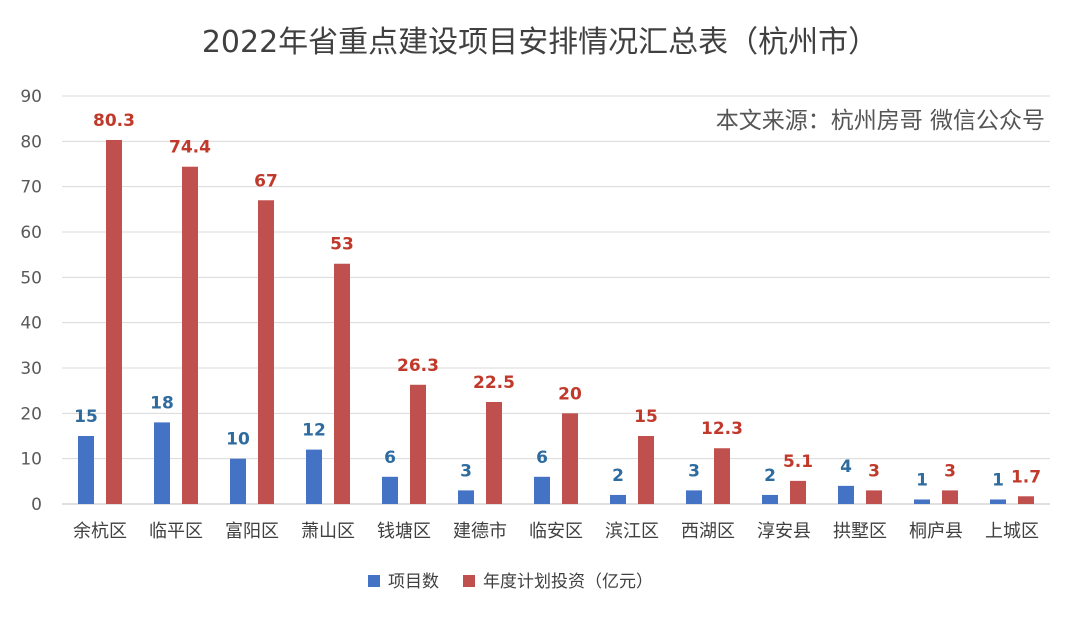  What do you see at coordinates (252, 531) in the screenshot?
I see `x-tick-label: 富阳区` at bounding box center [252, 531].